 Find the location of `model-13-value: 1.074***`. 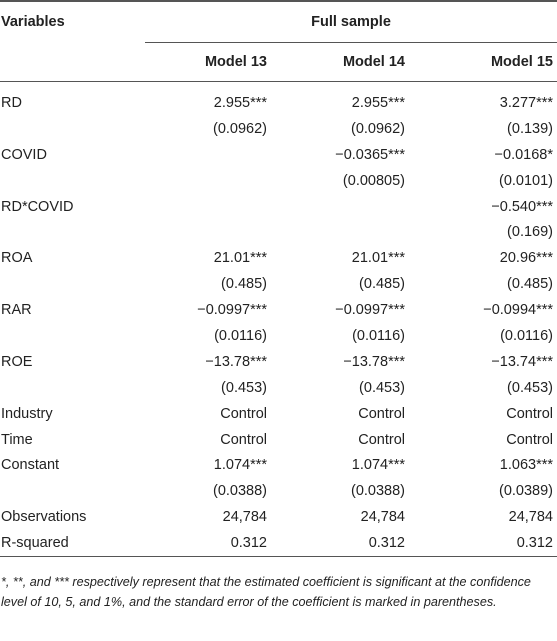

model-13-value: 1.074*** is located at coordinates (240, 465).